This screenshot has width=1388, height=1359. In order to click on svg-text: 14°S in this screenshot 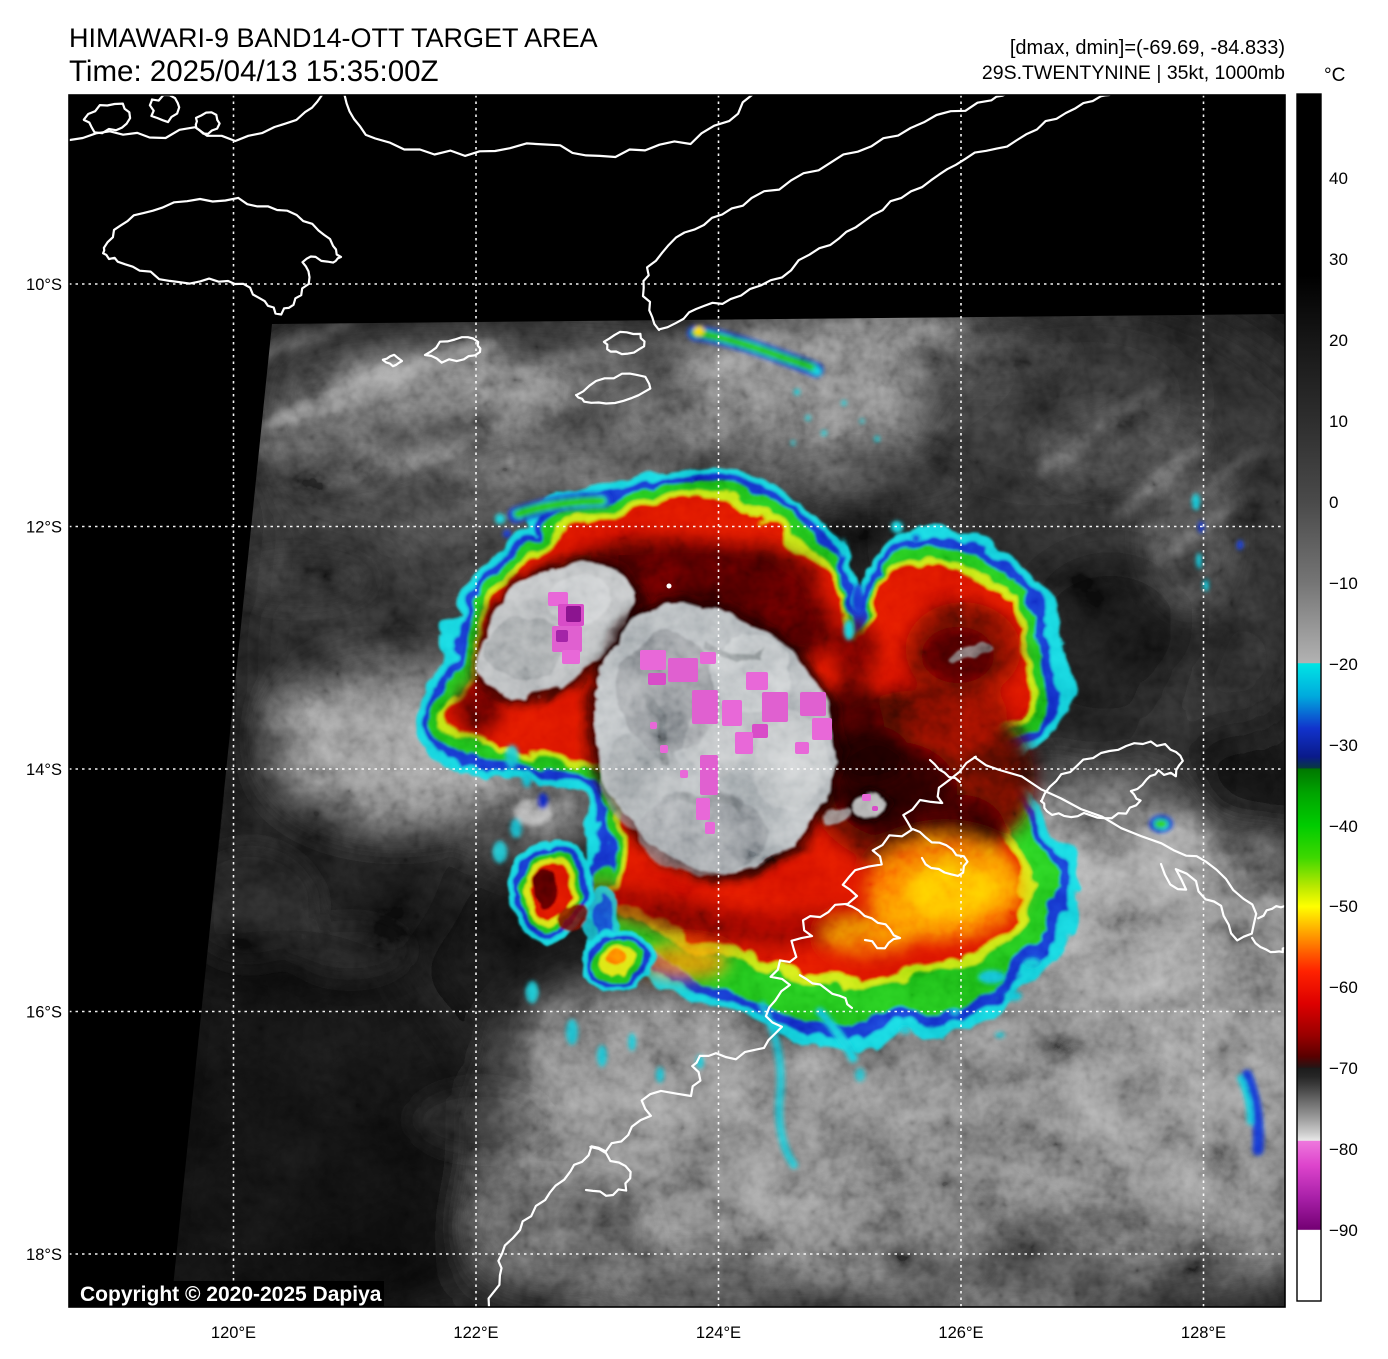, I will do `click(44, 770)`.